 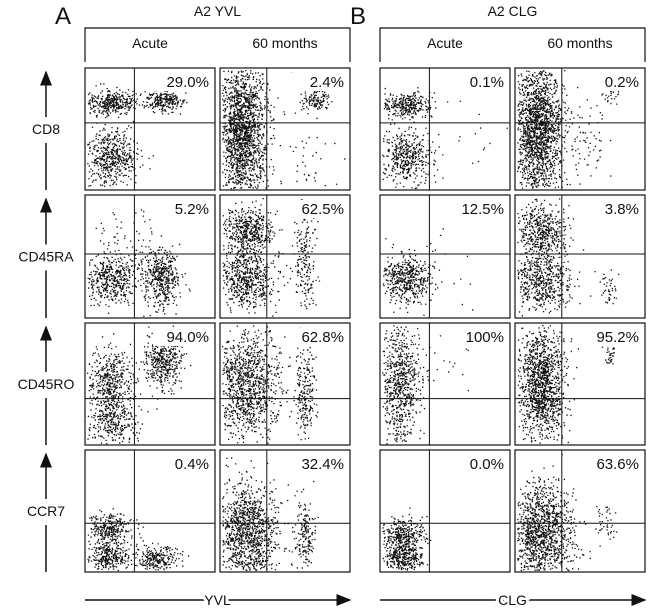 I want to click on percentage: 2.4%, so click(x=327, y=82).